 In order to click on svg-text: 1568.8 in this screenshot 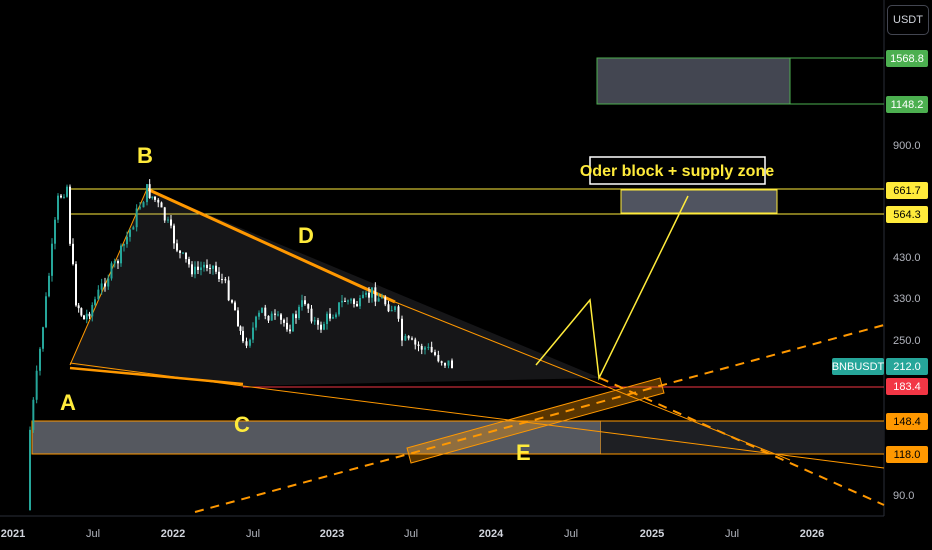, I will do `click(907, 59)`.